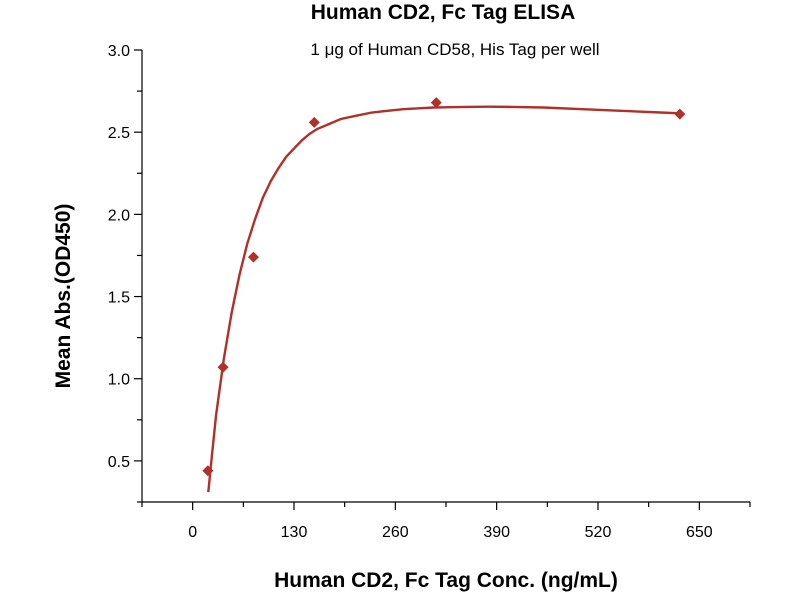 The width and height of the screenshot is (800, 600). What do you see at coordinates (699, 532) in the screenshot?
I see `x-tick-label: 650` at bounding box center [699, 532].